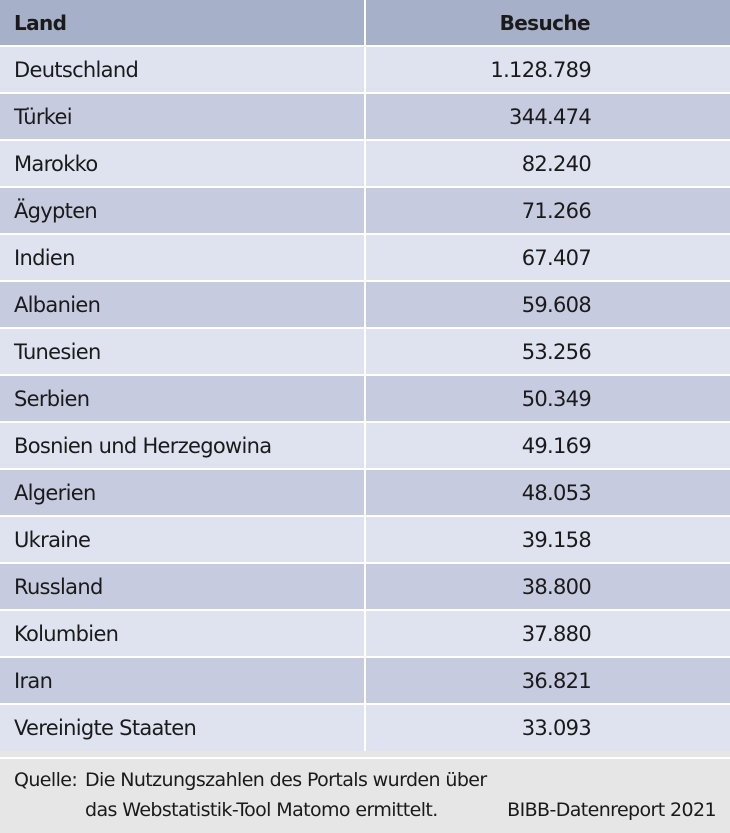 The height and width of the screenshot is (833, 730). What do you see at coordinates (182, 539) in the screenshot?
I see `country-cell: Ukraine` at bounding box center [182, 539].